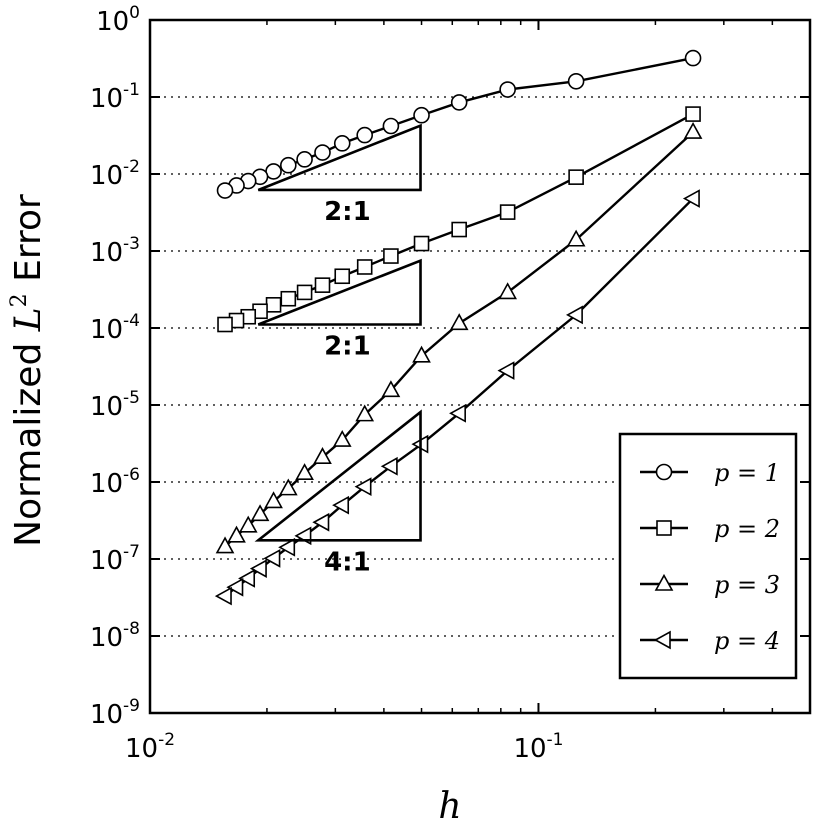  I want to click on x-tick-label-1: 10⁻¹, so click(538, 747).